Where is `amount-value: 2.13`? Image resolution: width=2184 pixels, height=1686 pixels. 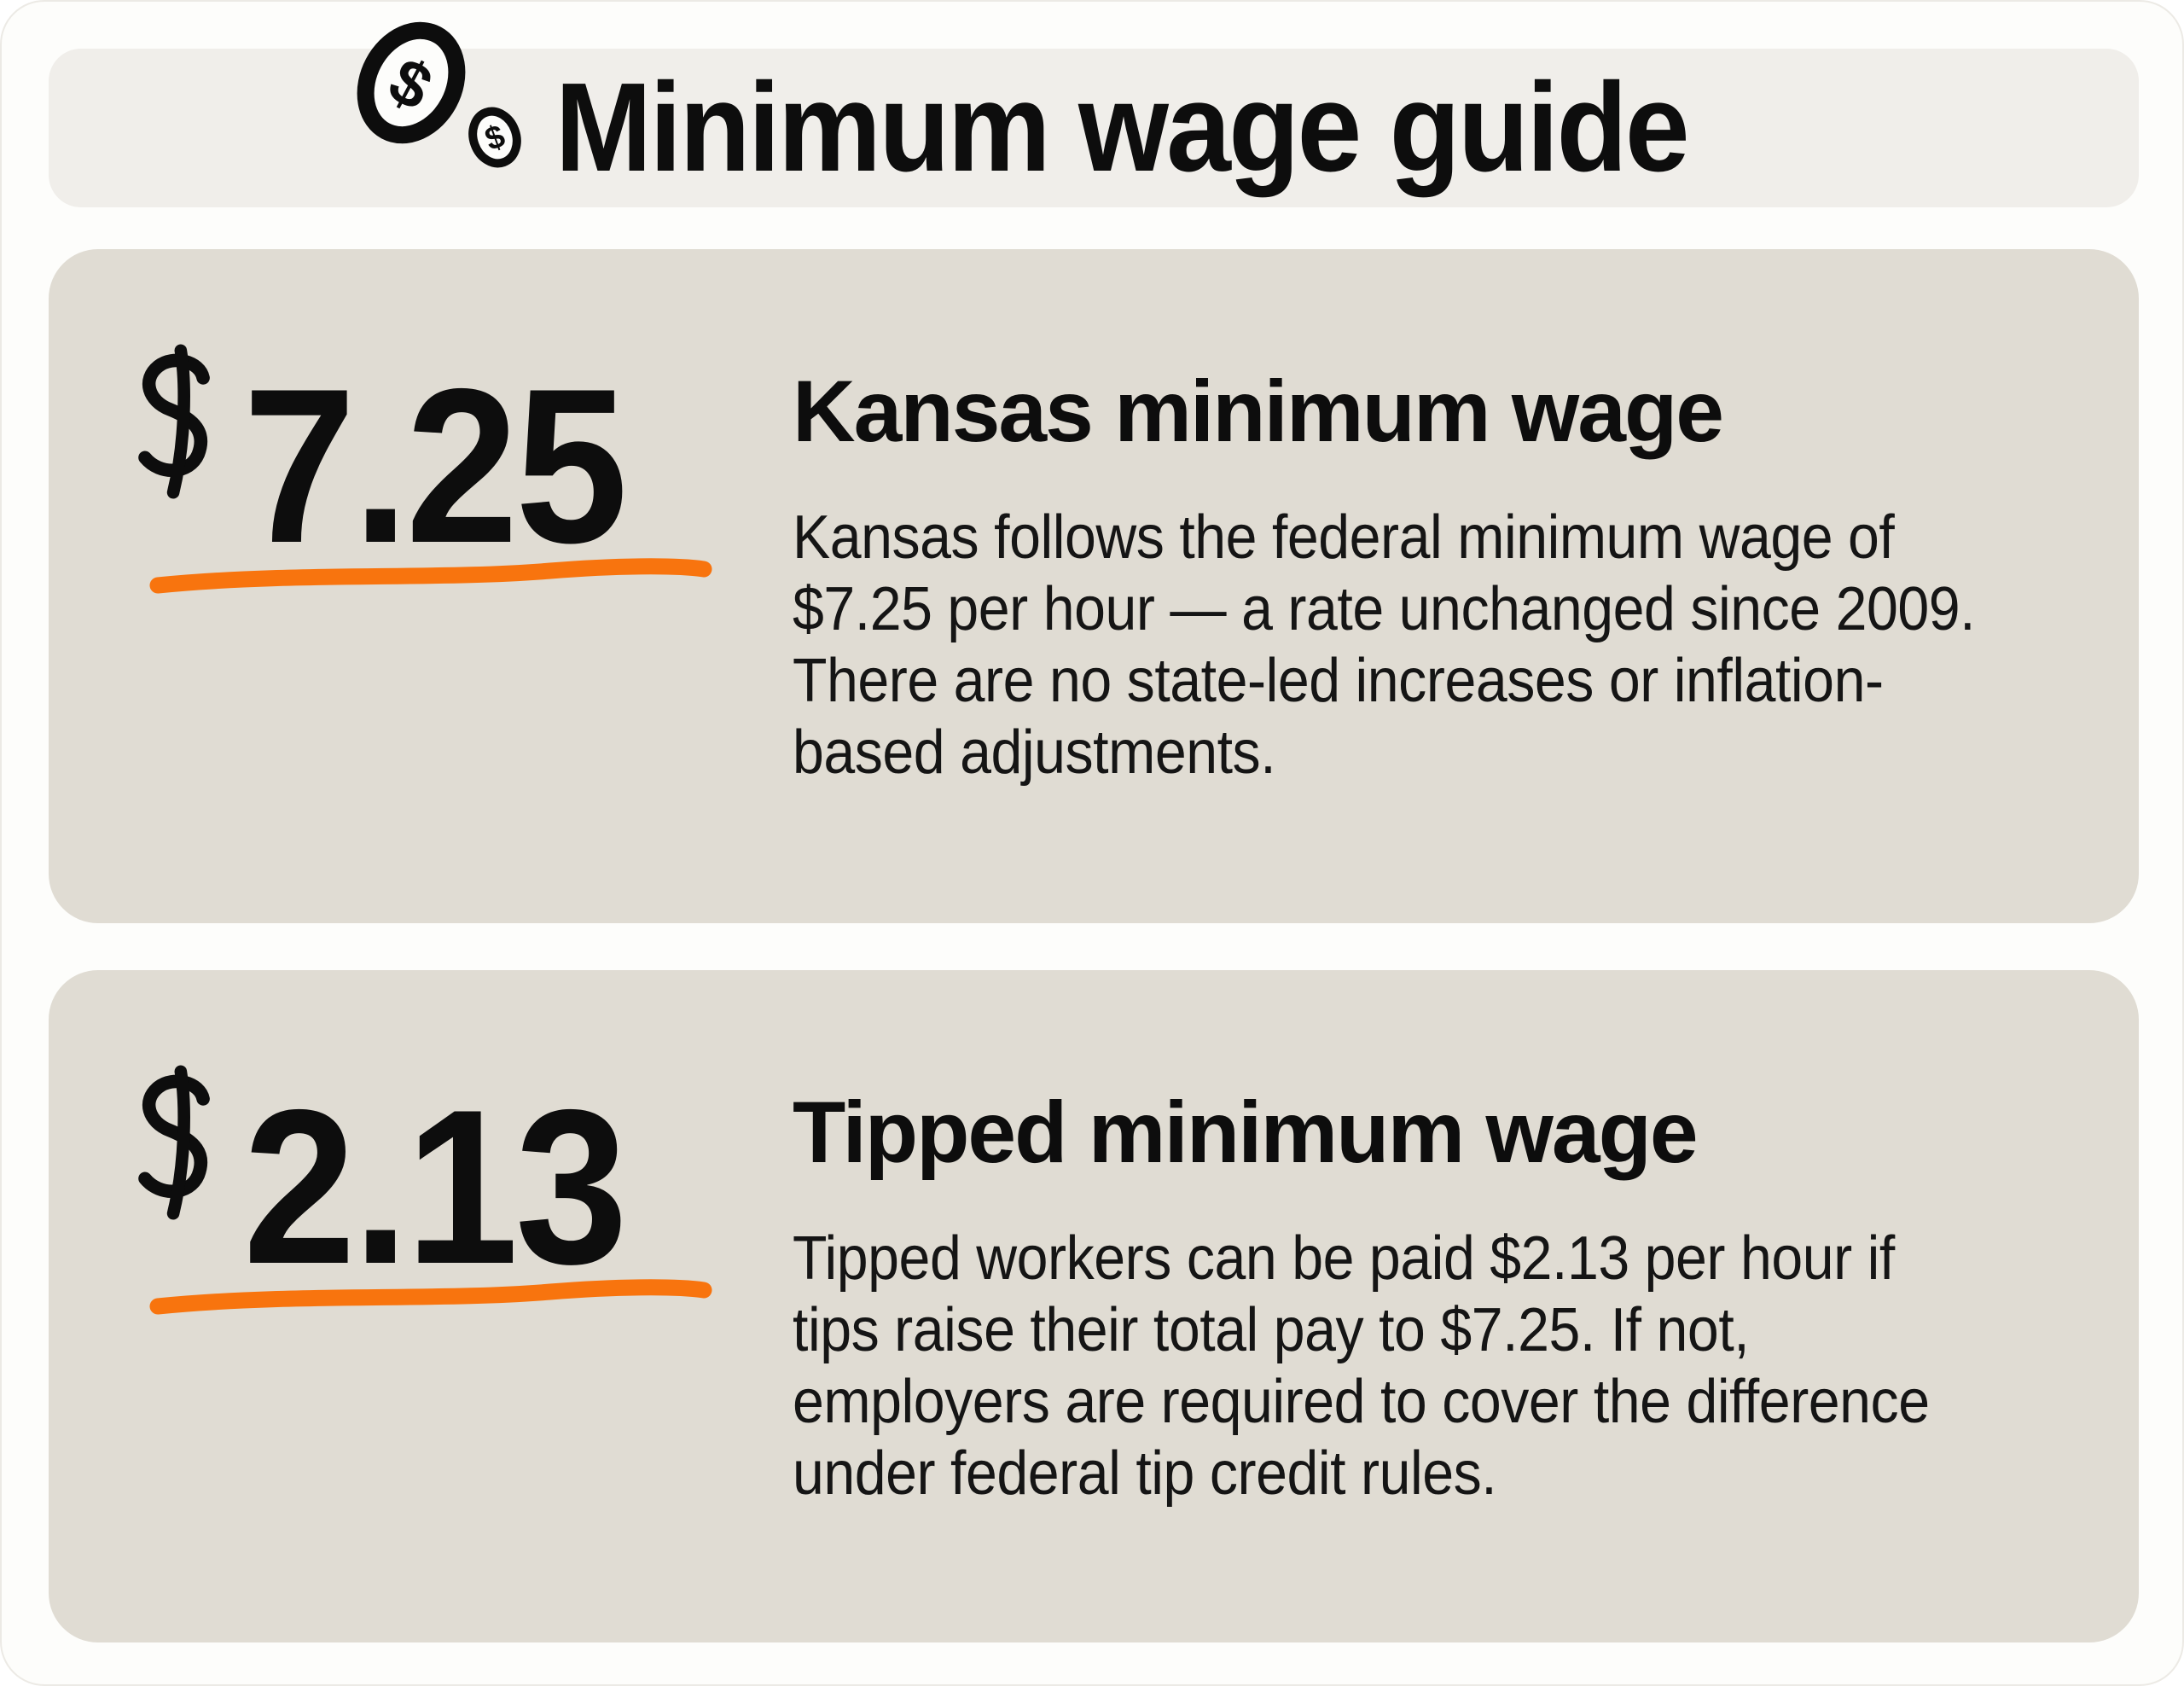 amount-value: 2.13 is located at coordinates (435, 1186).